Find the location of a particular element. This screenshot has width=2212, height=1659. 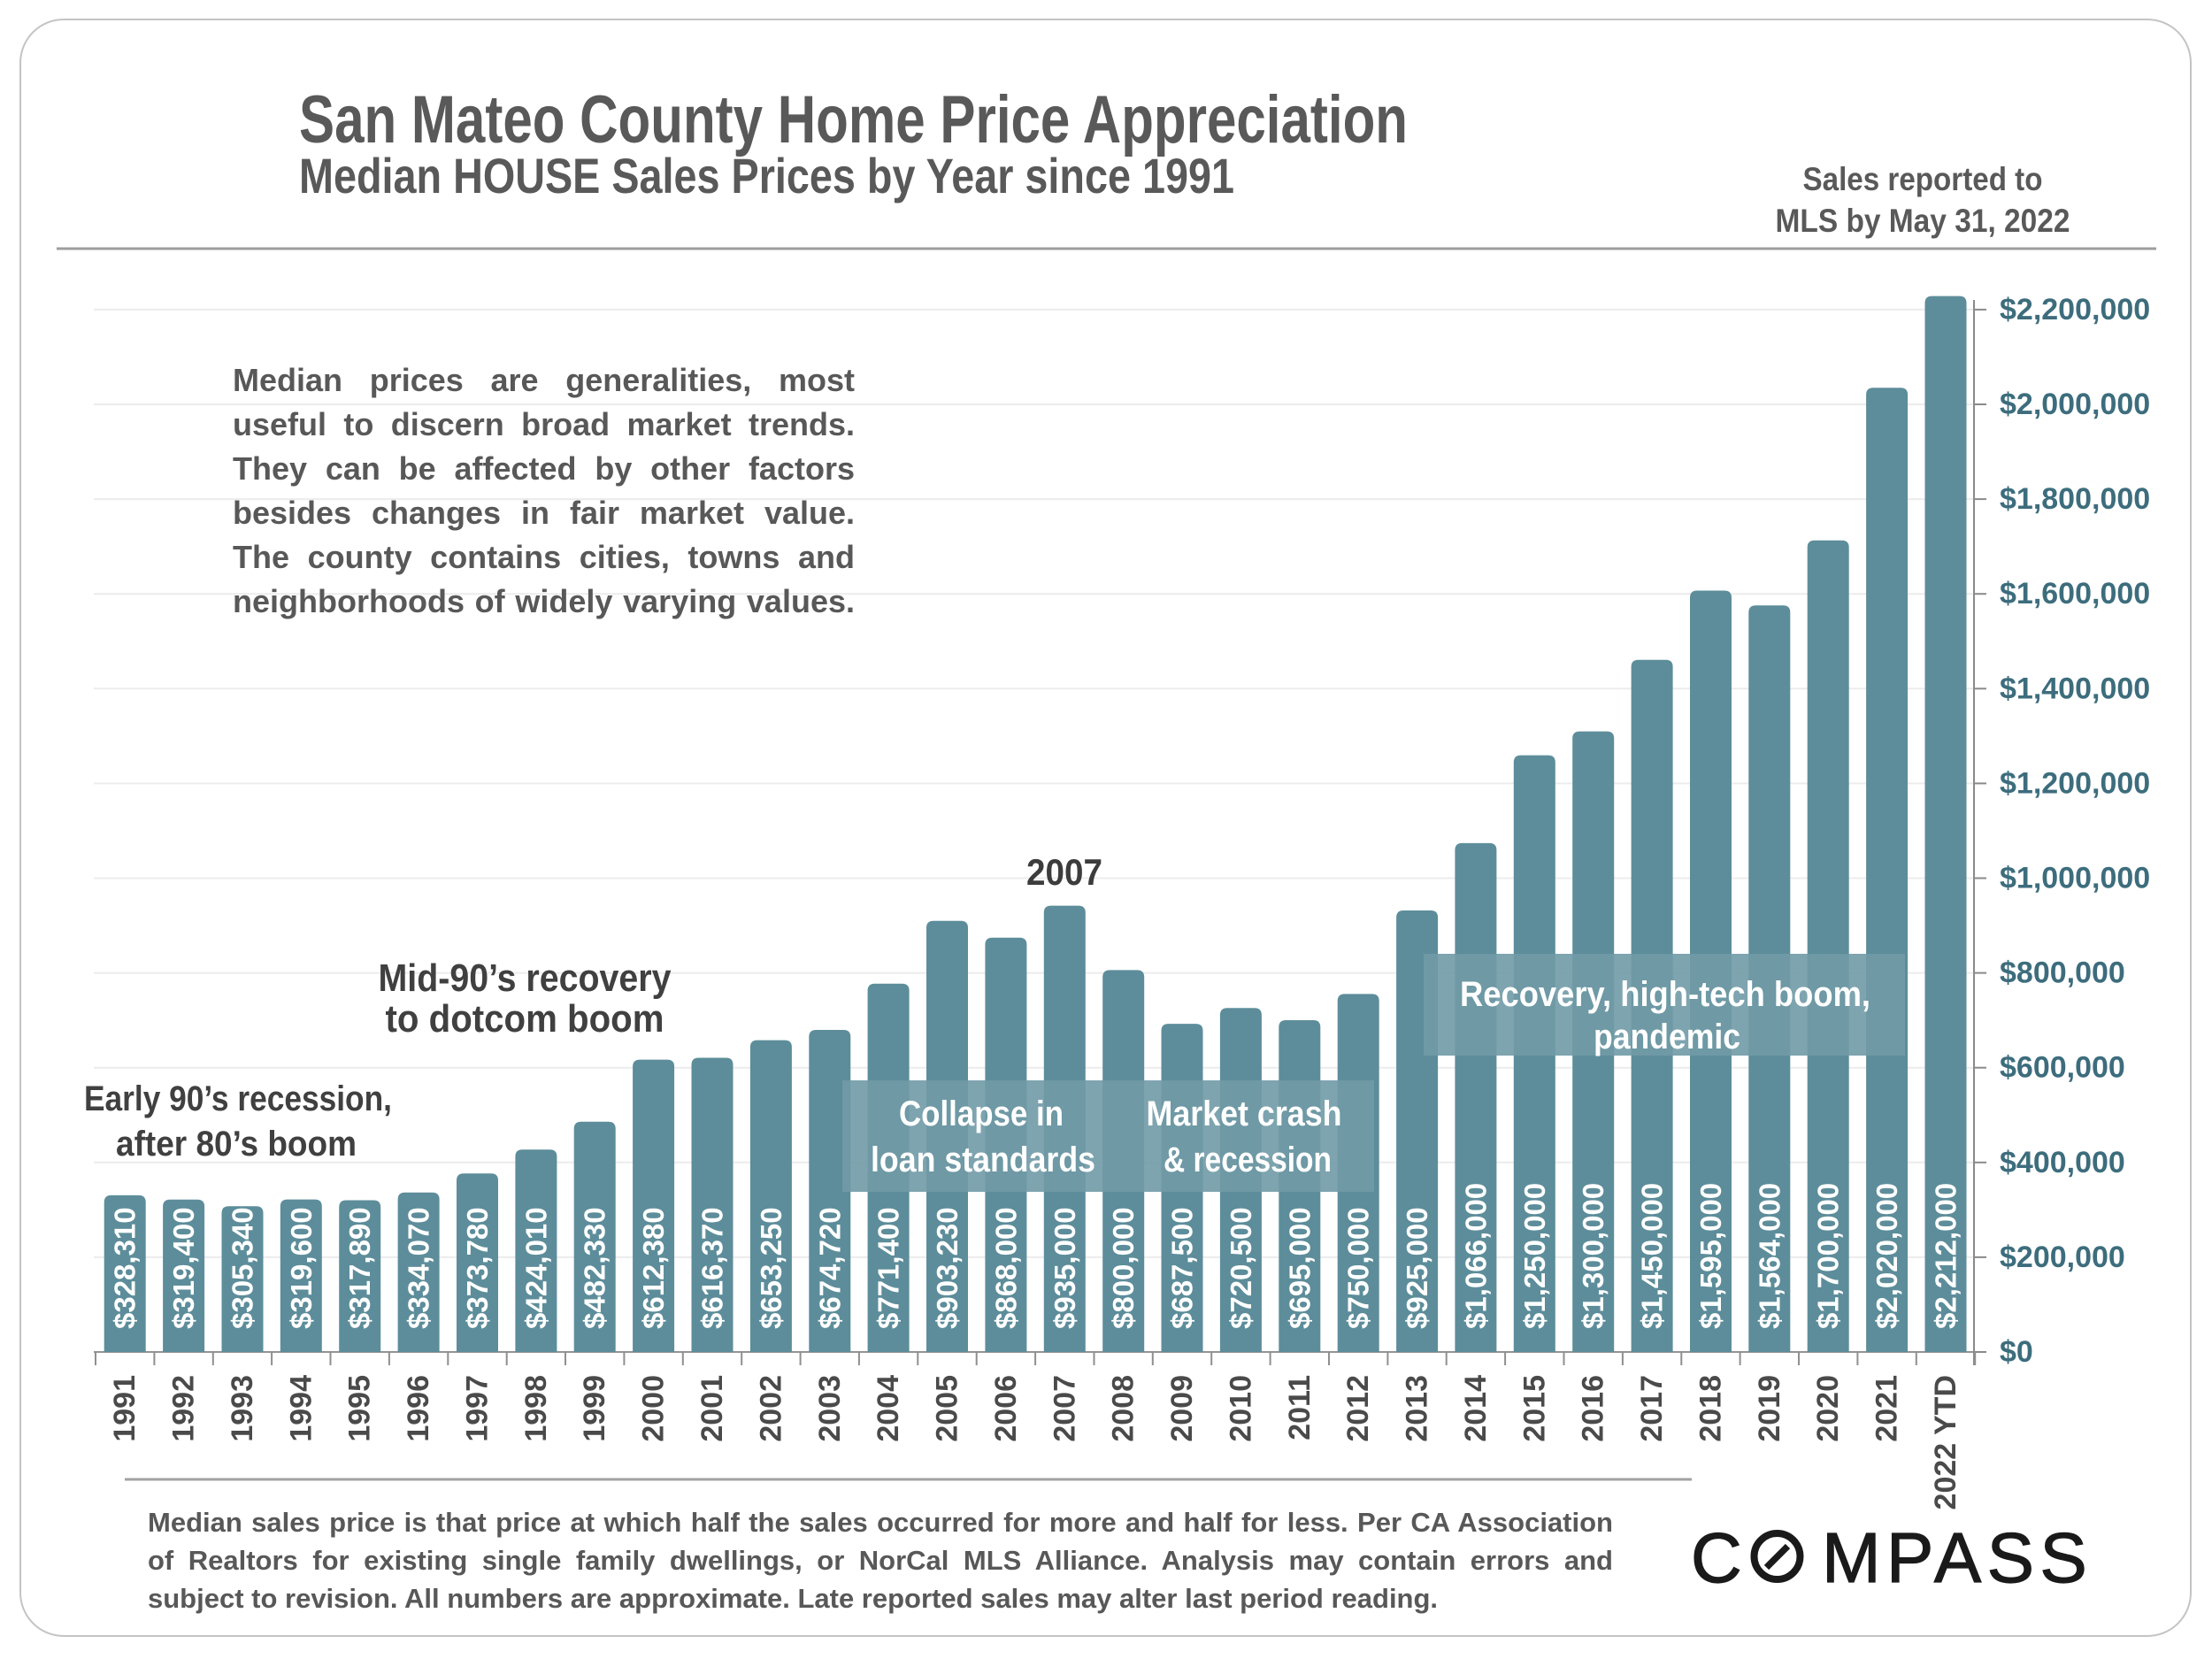

svg-text: $935,000 is located at coordinates (1064, 1268).